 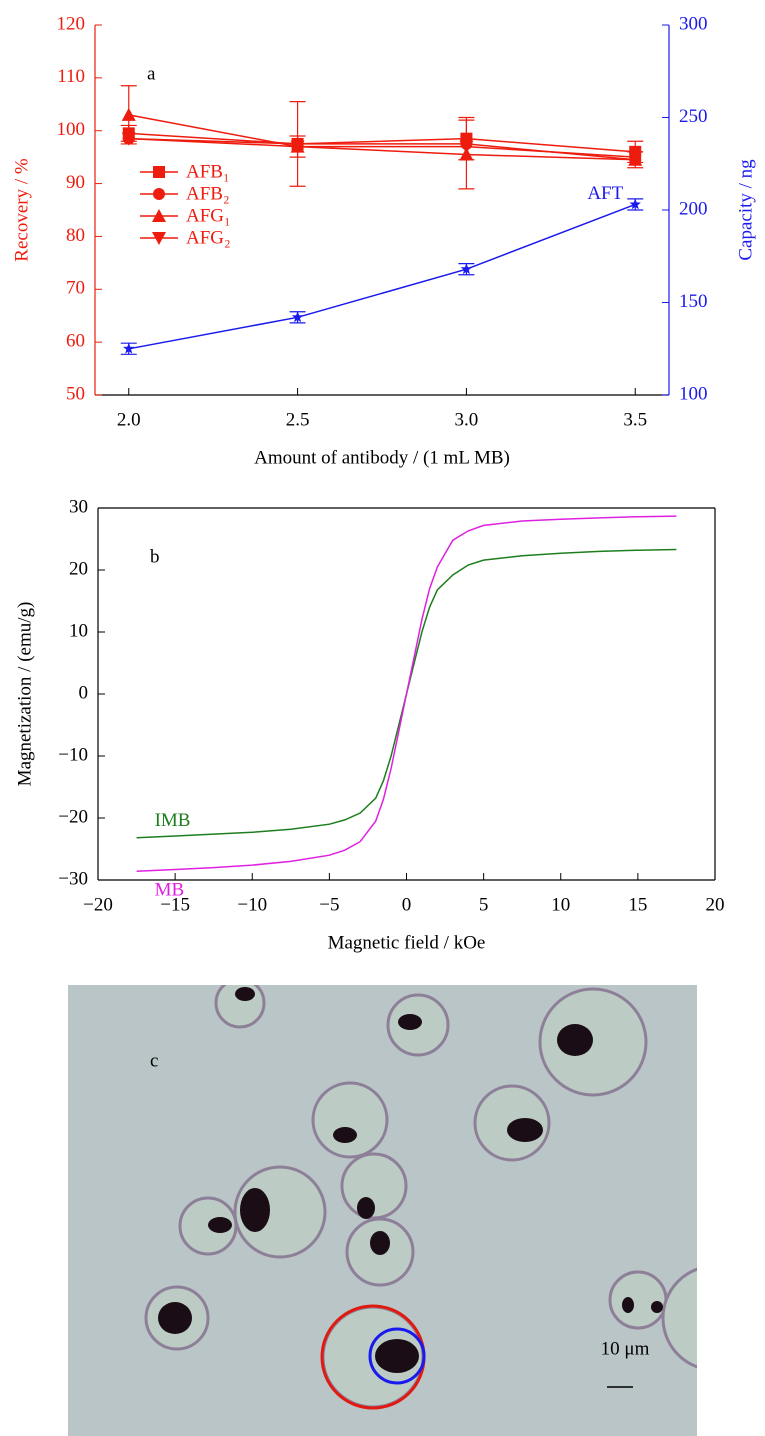 What do you see at coordinates (78, 568) in the screenshot?
I see `y-tick-label: 20` at bounding box center [78, 568].